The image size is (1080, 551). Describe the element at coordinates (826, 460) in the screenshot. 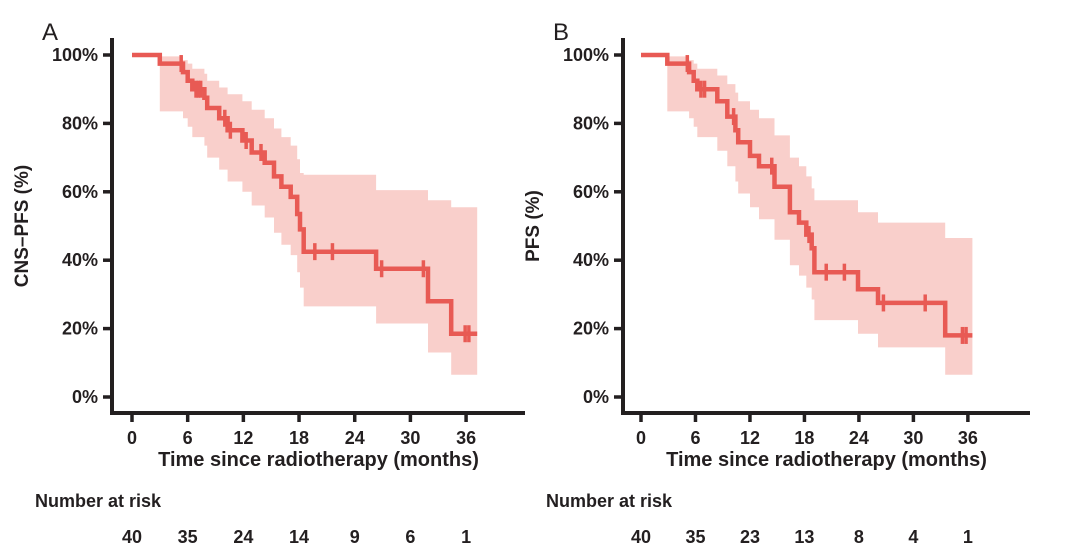

I see `x-axis-title-B: Time since radiotherapy (months)` at that location.